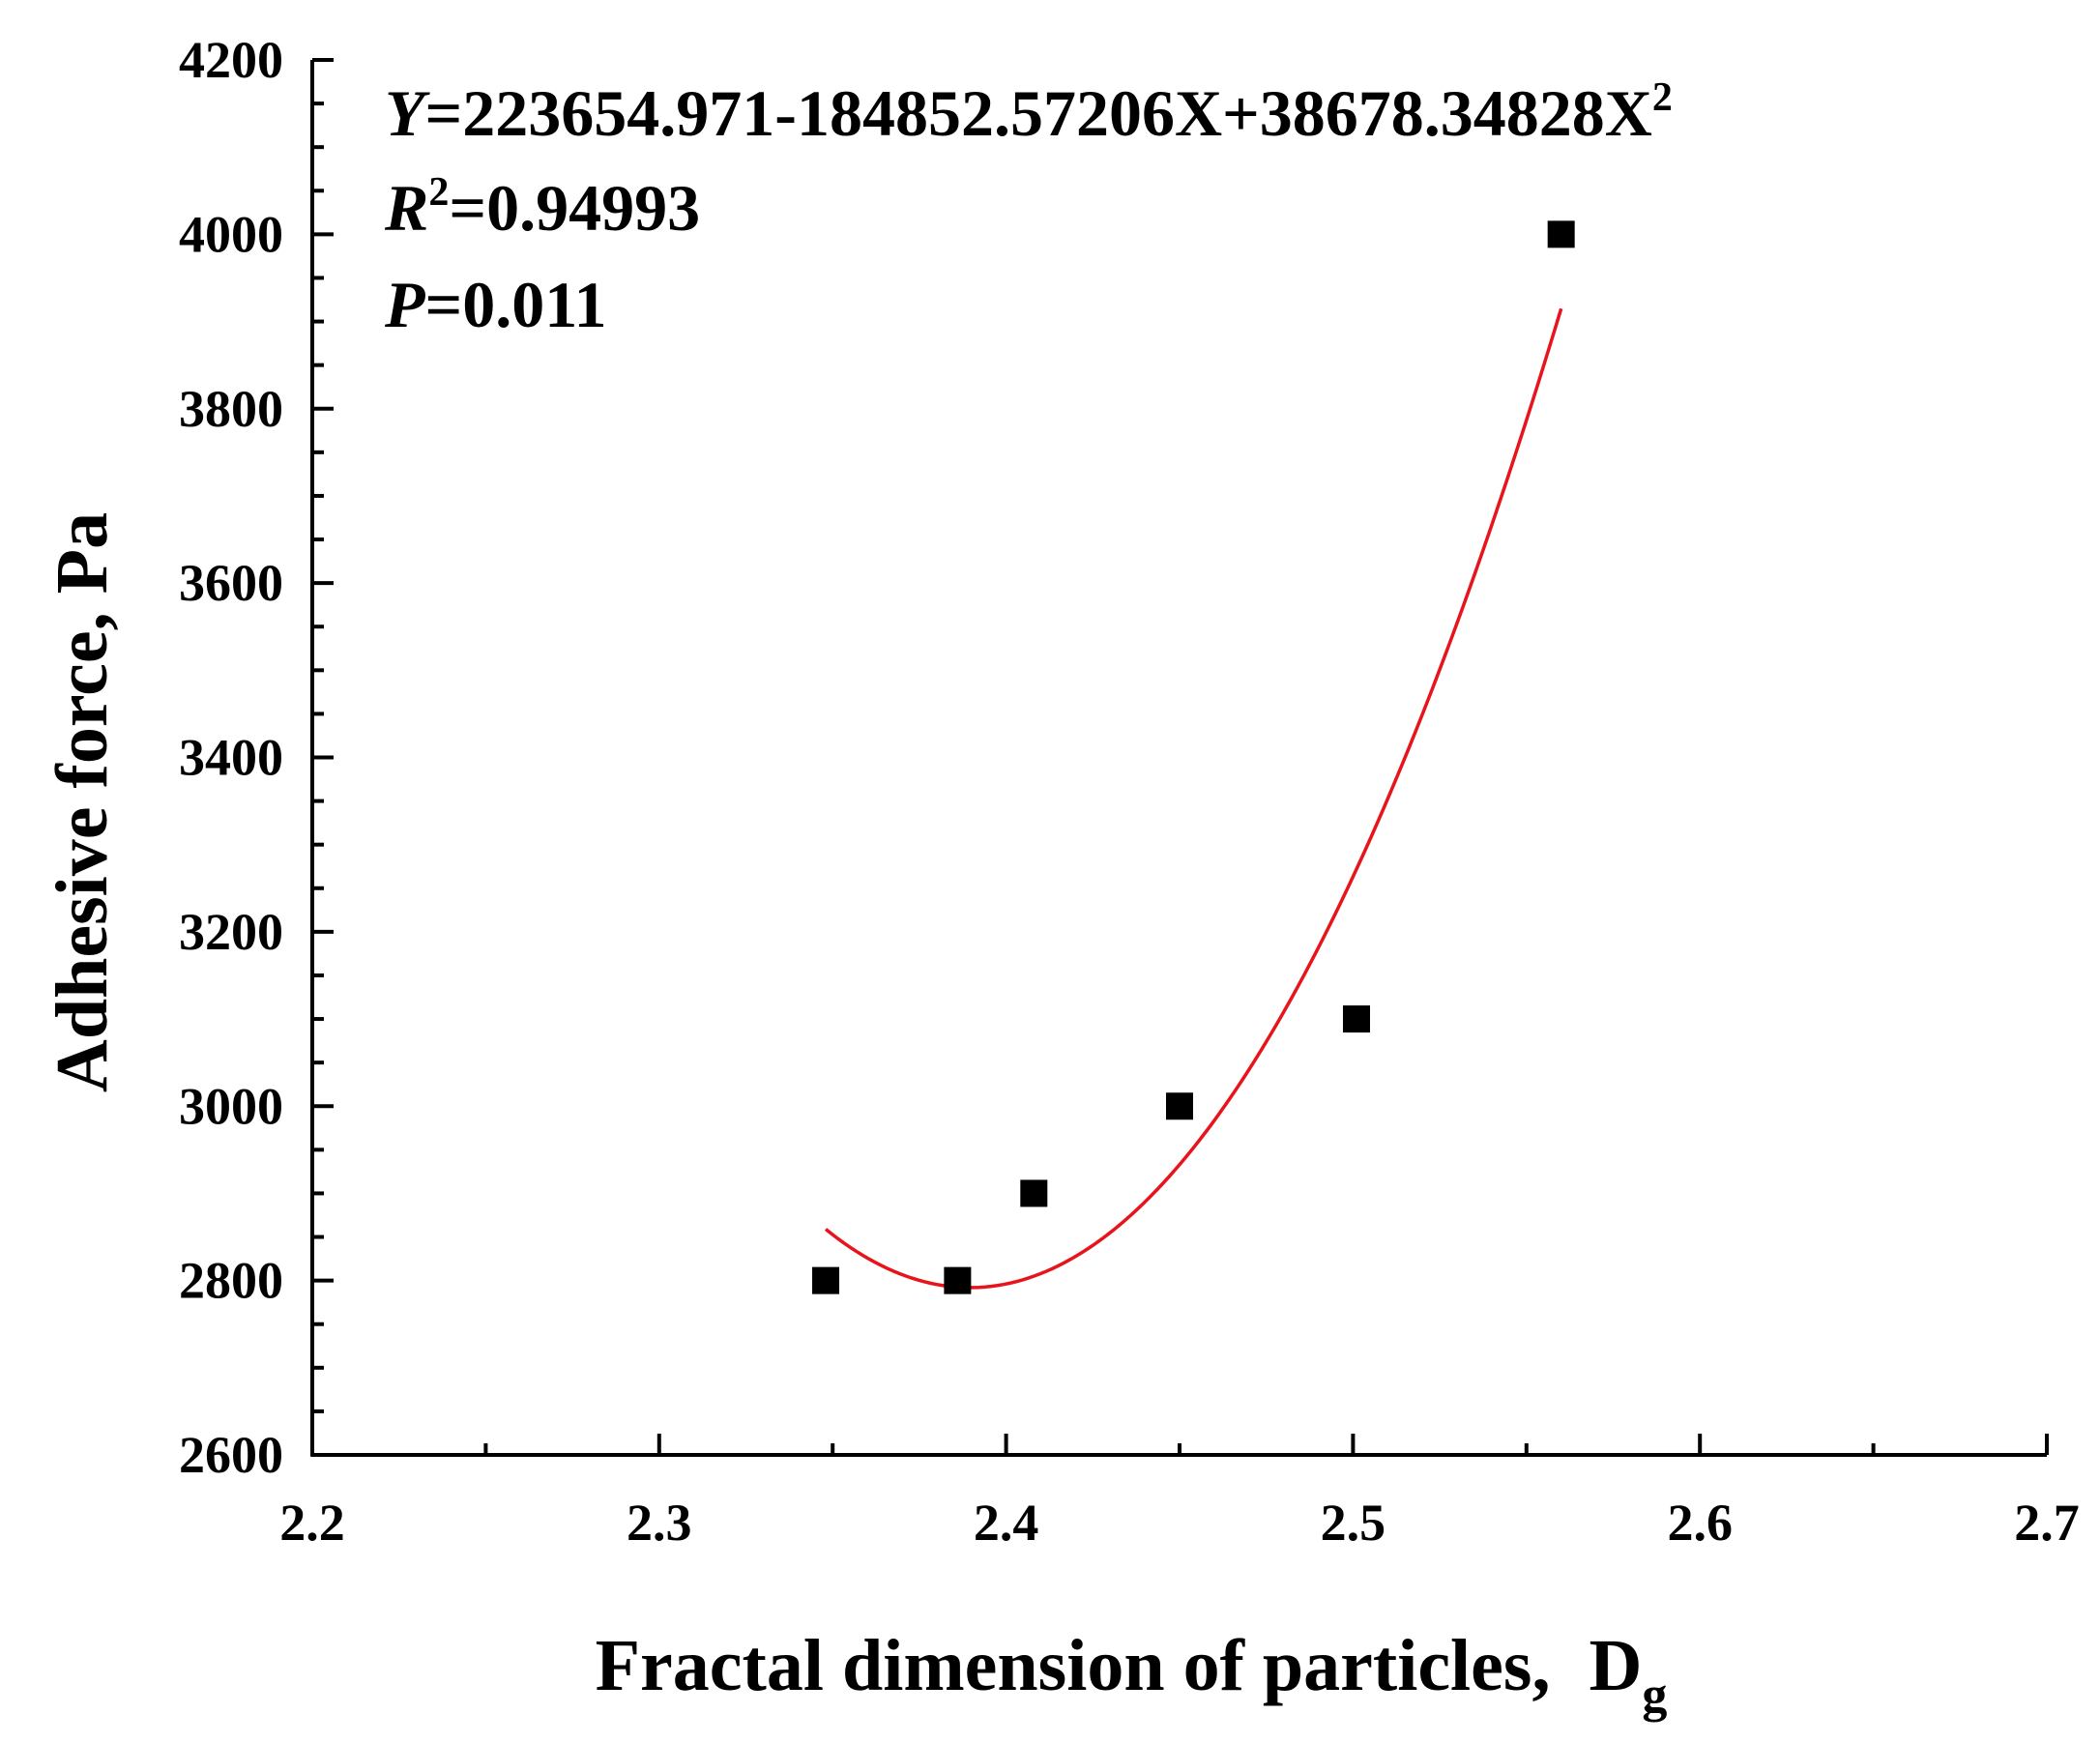 The width and height of the screenshot is (2100, 1743). Describe the element at coordinates (574, 208) in the screenshot. I see `r2-body: =0.94993` at that location.